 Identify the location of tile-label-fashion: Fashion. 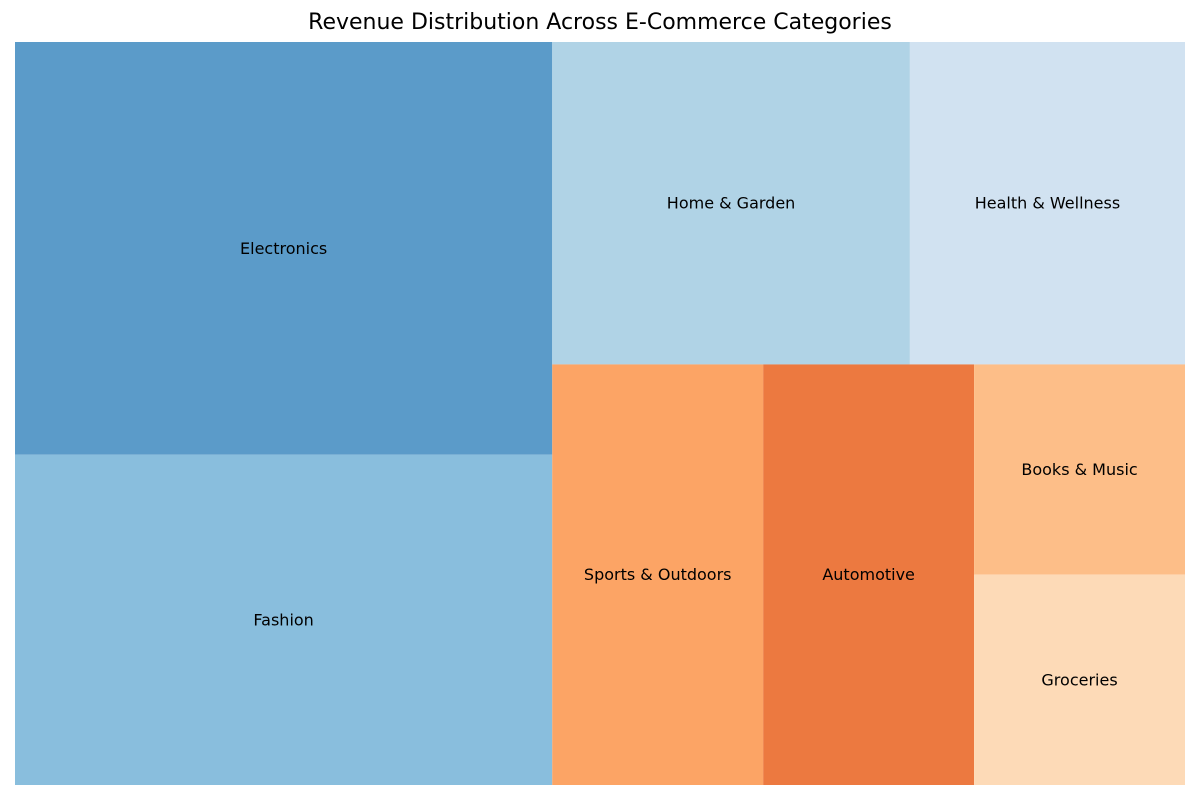
(283, 619).